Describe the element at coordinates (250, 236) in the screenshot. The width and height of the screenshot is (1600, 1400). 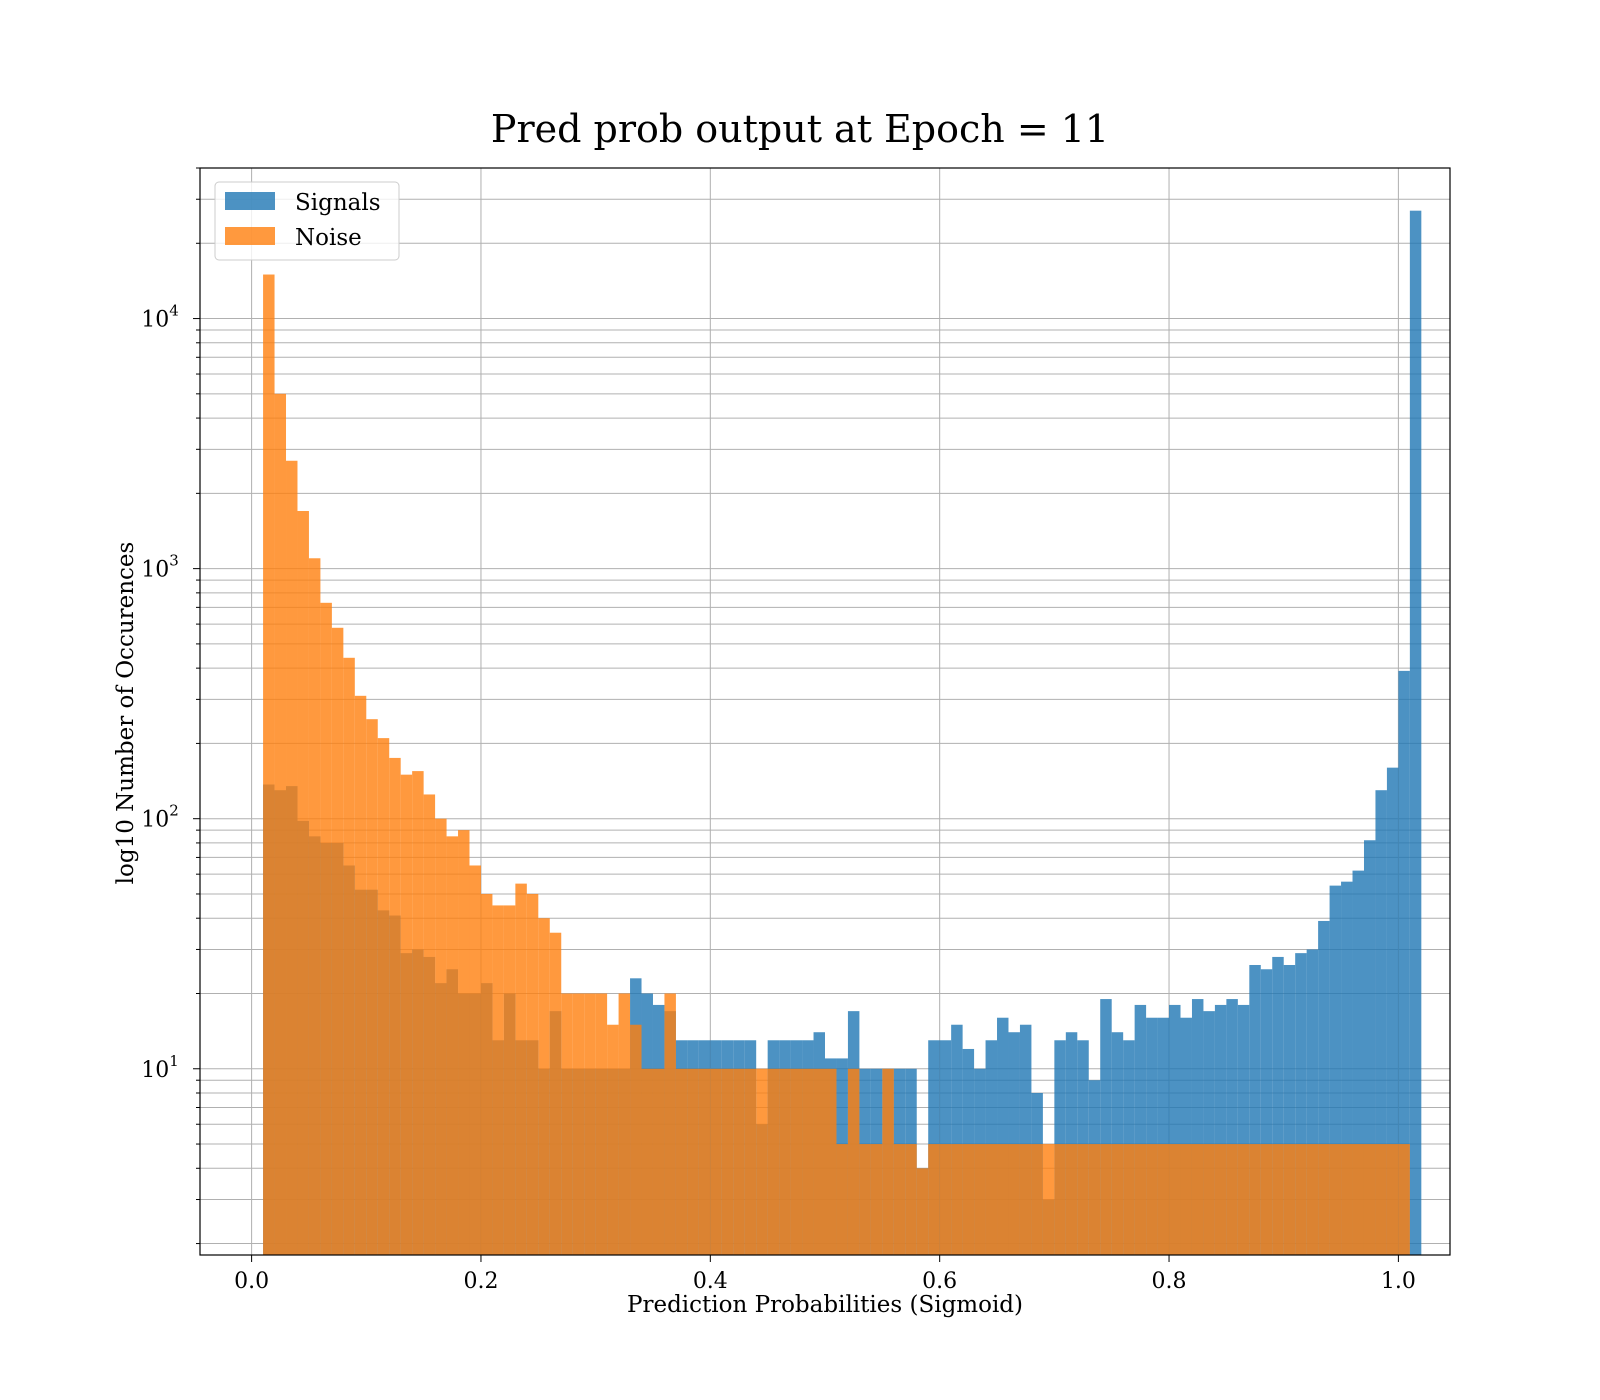
I see `legend-swatch-noise` at that location.